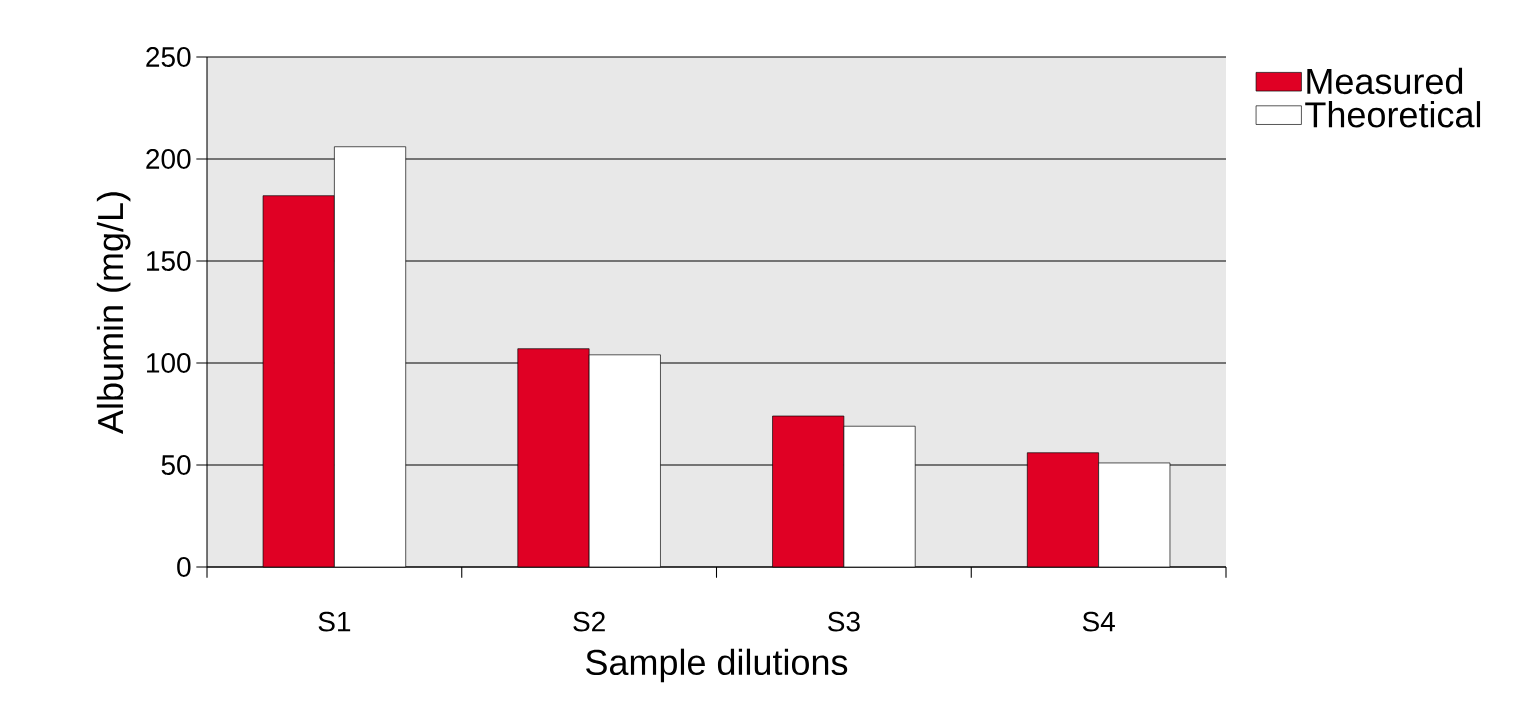 This screenshot has width=1535, height=712. What do you see at coordinates (589, 621) in the screenshot?
I see `x-tick-label: S2` at bounding box center [589, 621].